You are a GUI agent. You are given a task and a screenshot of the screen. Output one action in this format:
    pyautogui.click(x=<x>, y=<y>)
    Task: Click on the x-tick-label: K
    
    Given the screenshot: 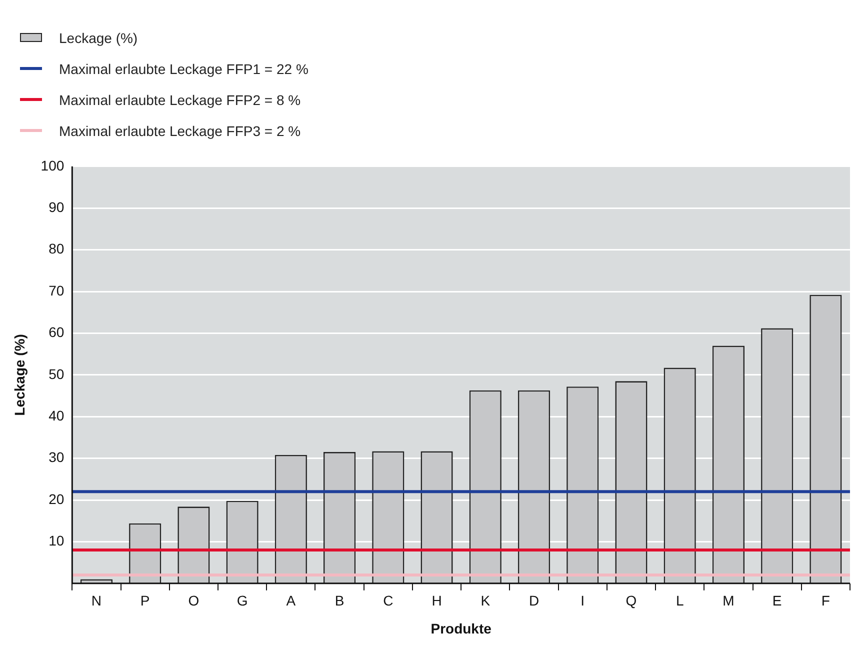 What is the action you would take?
    pyautogui.click(x=485, y=600)
    